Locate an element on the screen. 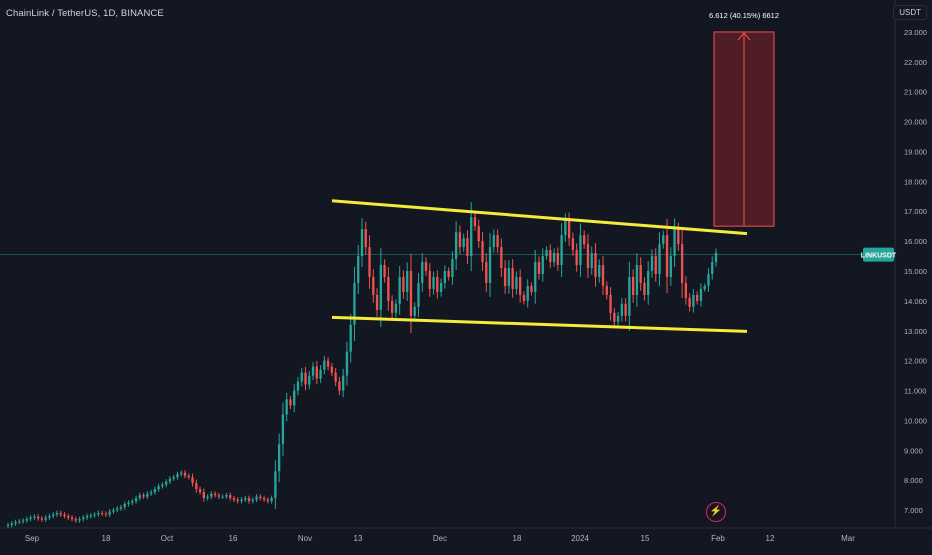 This screenshot has height=555, width=932. y-tick-label: 17.000 is located at coordinates (915, 211).